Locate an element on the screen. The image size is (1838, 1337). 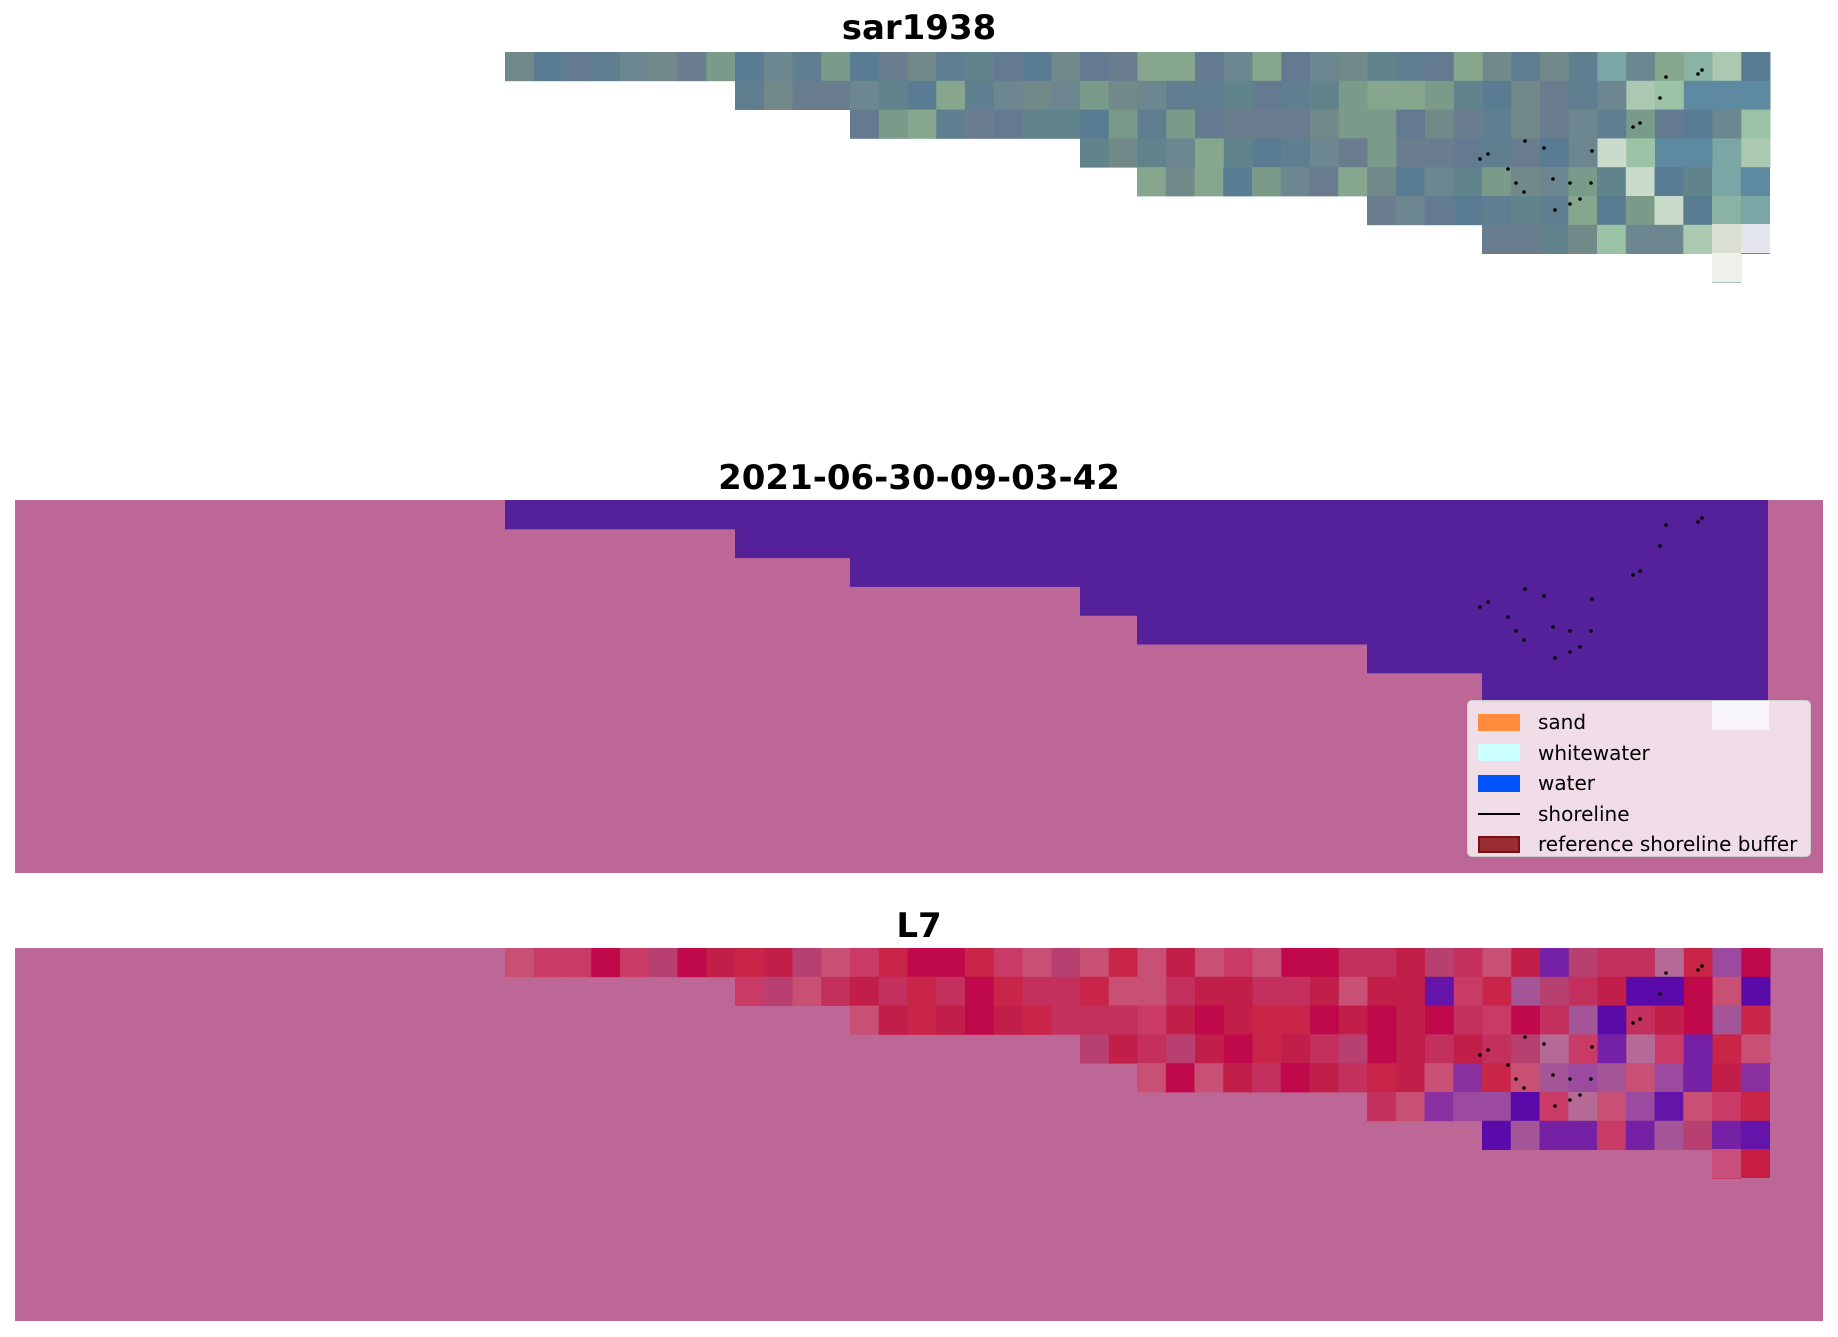
legend-item-sand: sand is located at coordinates (1639, 722).